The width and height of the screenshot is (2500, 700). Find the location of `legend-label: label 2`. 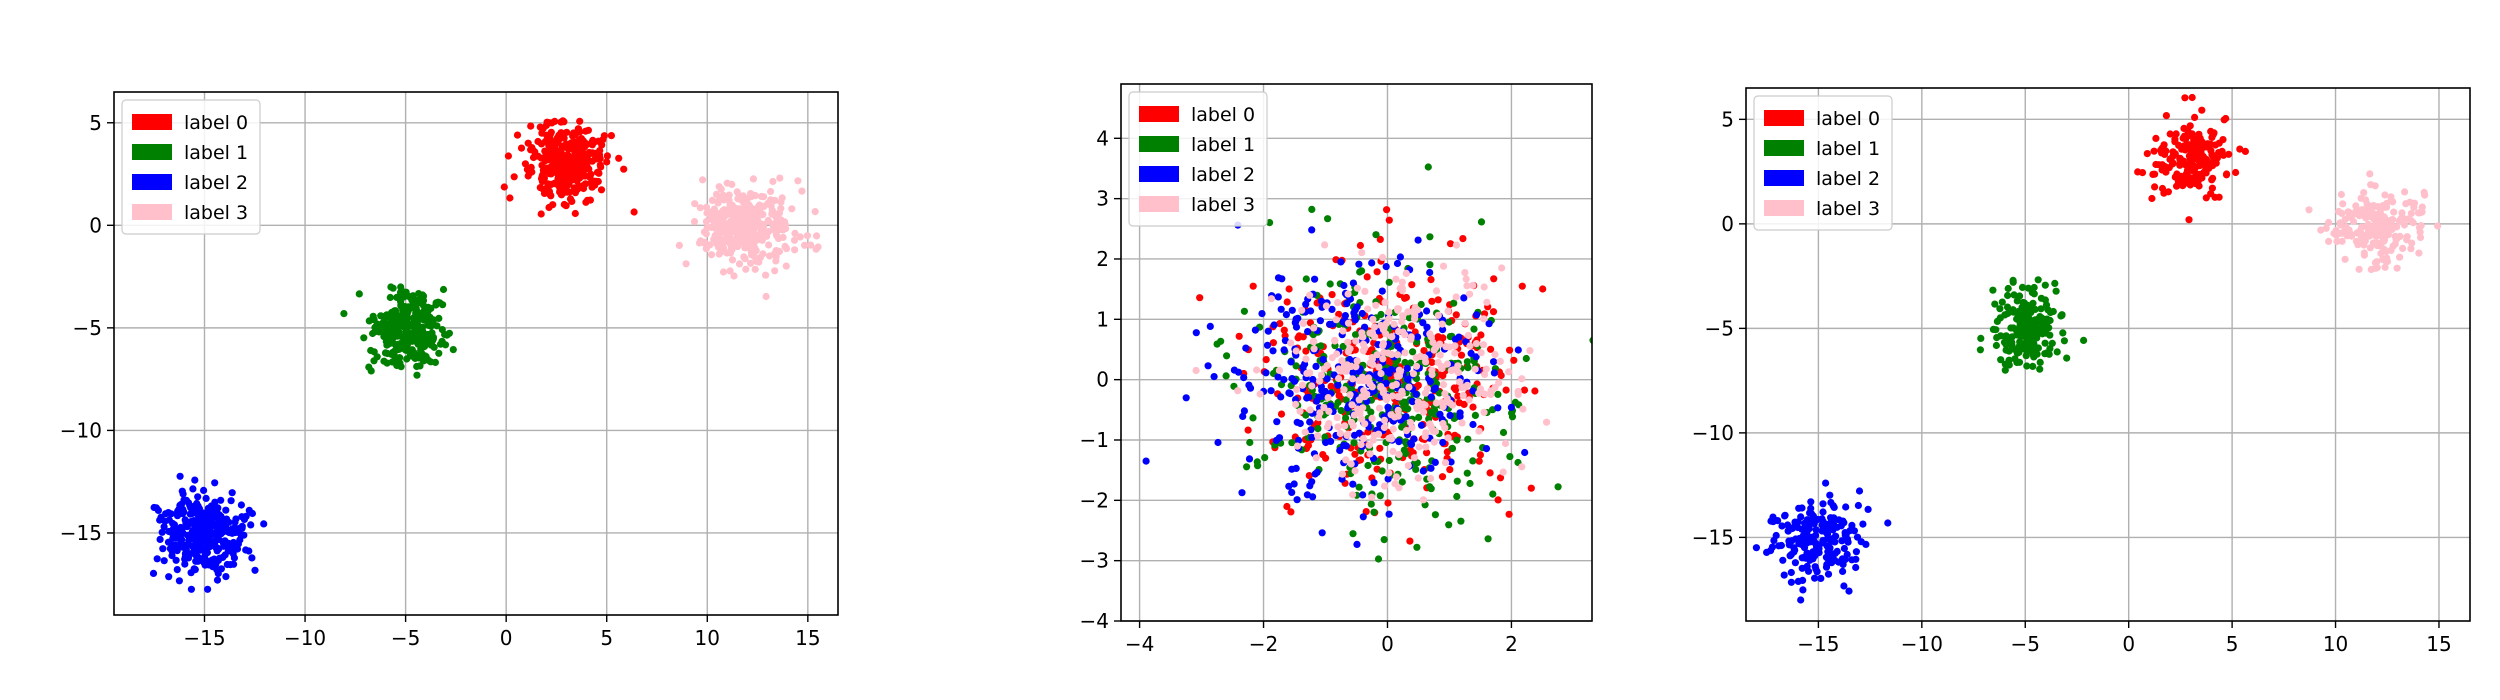

legend-label: label 2 is located at coordinates (1848, 179).